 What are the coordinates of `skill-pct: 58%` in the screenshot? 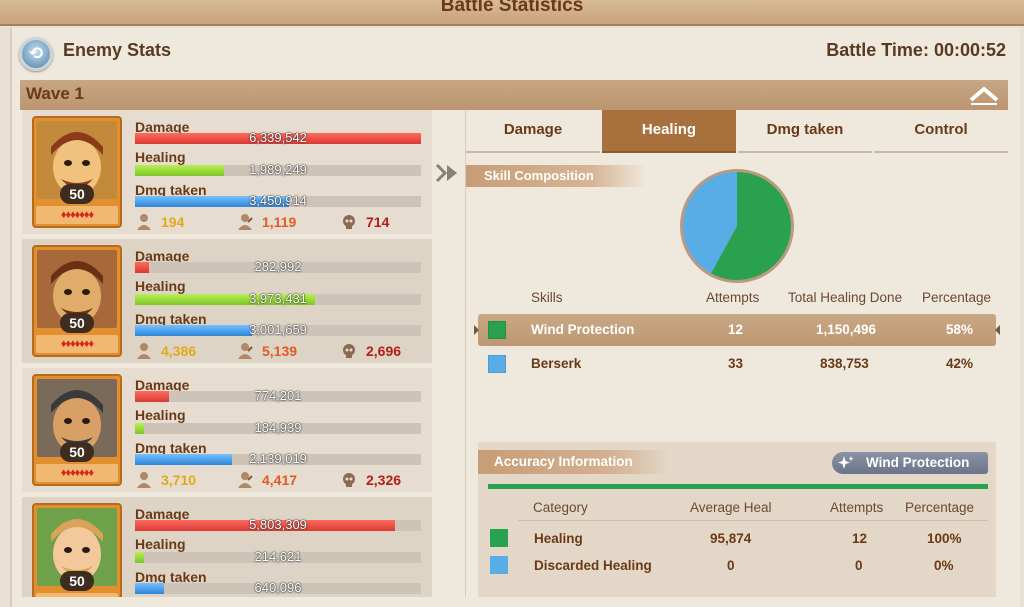 It's located at (960, 329).